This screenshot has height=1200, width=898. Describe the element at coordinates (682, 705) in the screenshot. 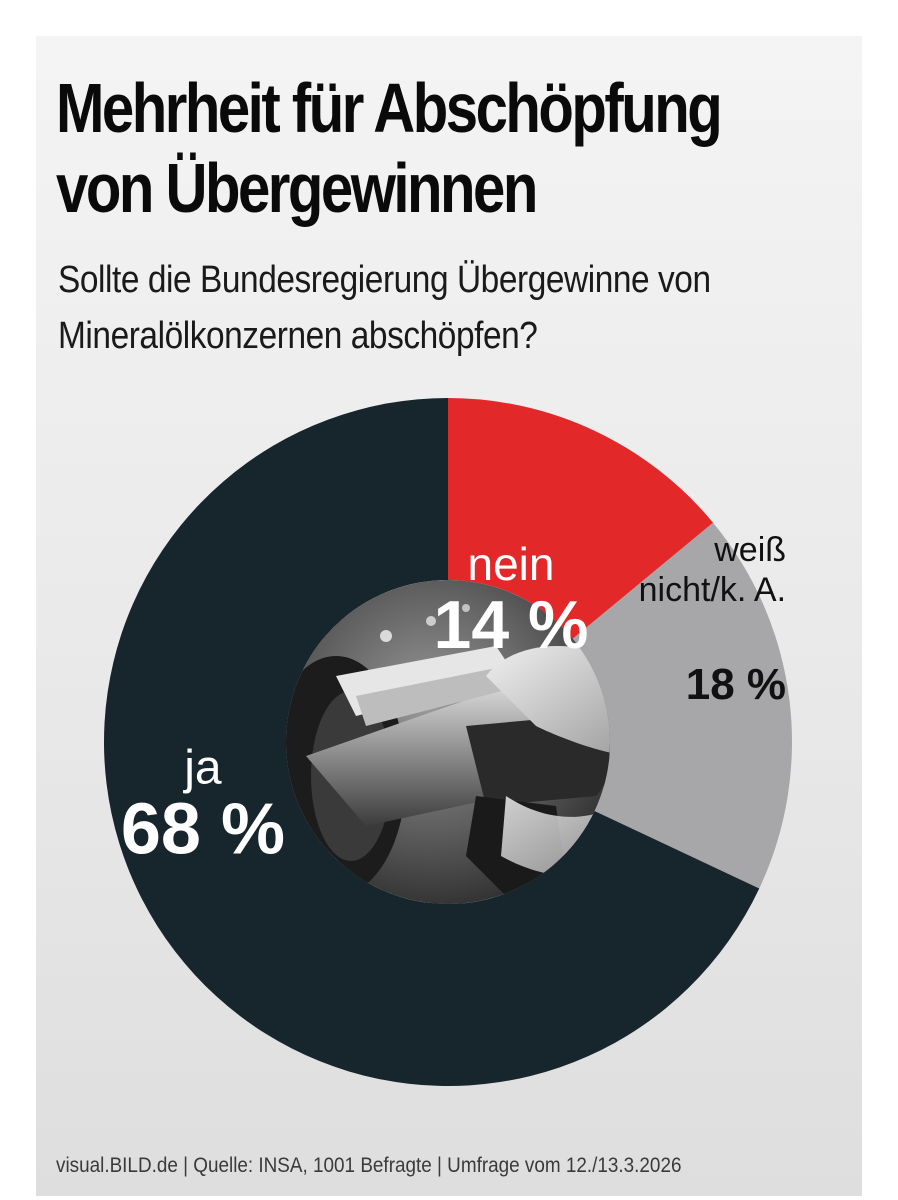

I see `slice-weiss-nicht` at that location.